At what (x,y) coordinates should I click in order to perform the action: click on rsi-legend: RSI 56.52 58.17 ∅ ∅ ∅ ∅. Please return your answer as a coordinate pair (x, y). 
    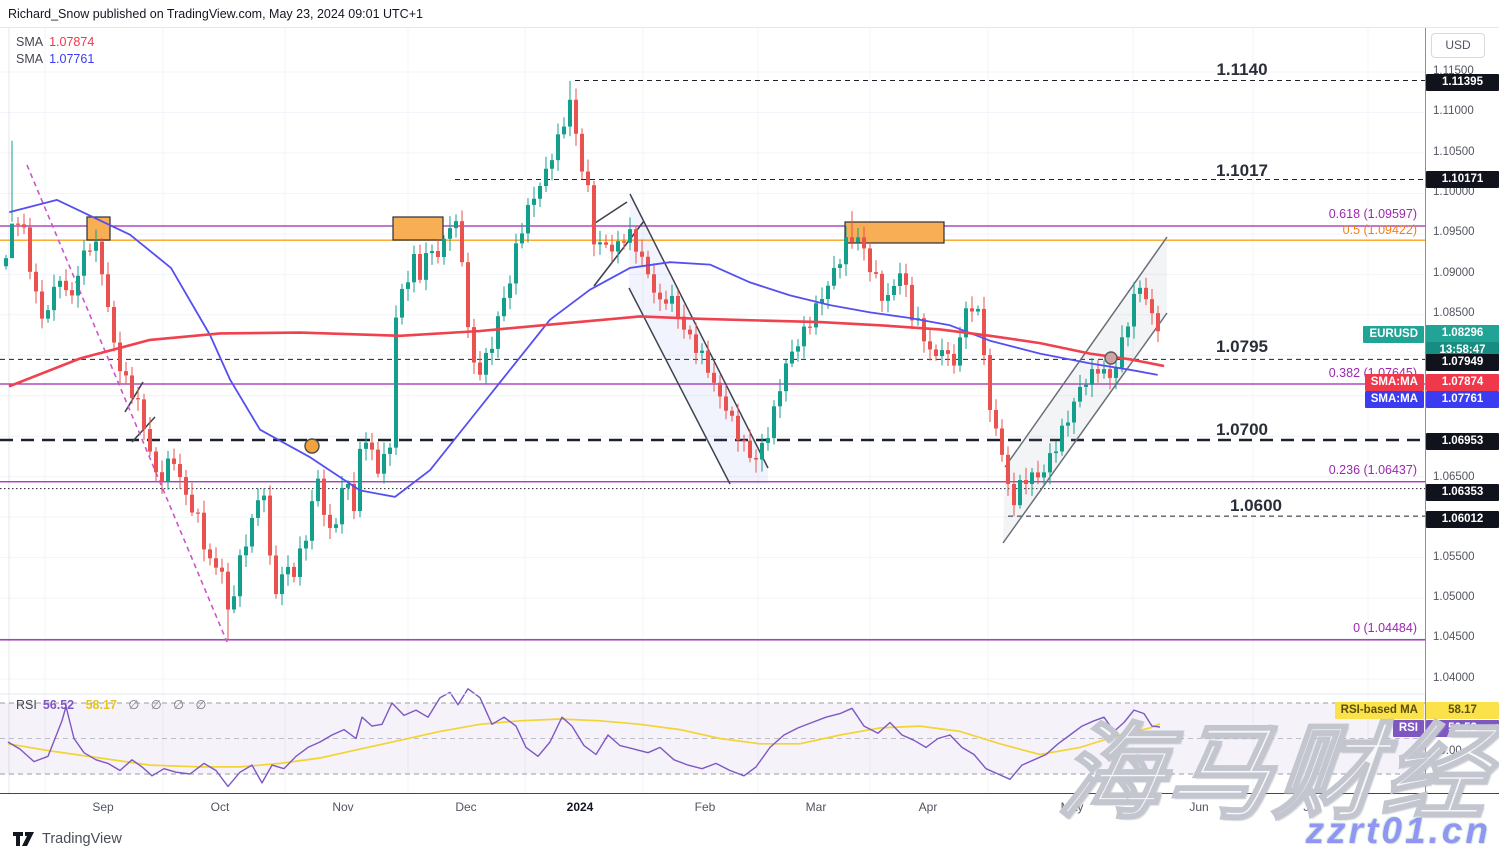
    Looking at the image, I should click on (113, 705).